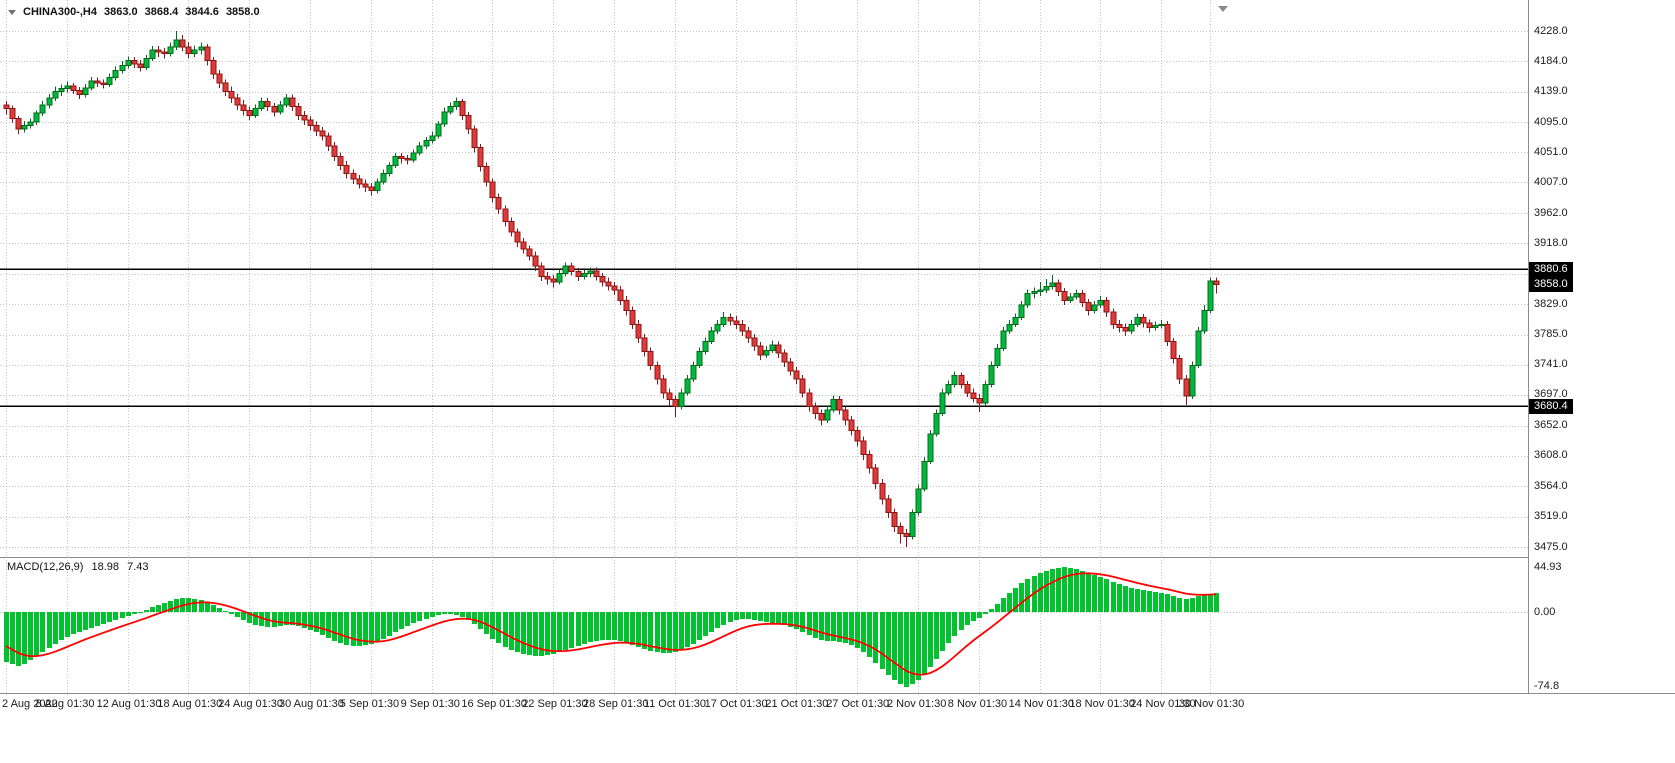  Describe the element at coordinates (610, 624) in the screenshot. I see `macd-signal-line` at that location.